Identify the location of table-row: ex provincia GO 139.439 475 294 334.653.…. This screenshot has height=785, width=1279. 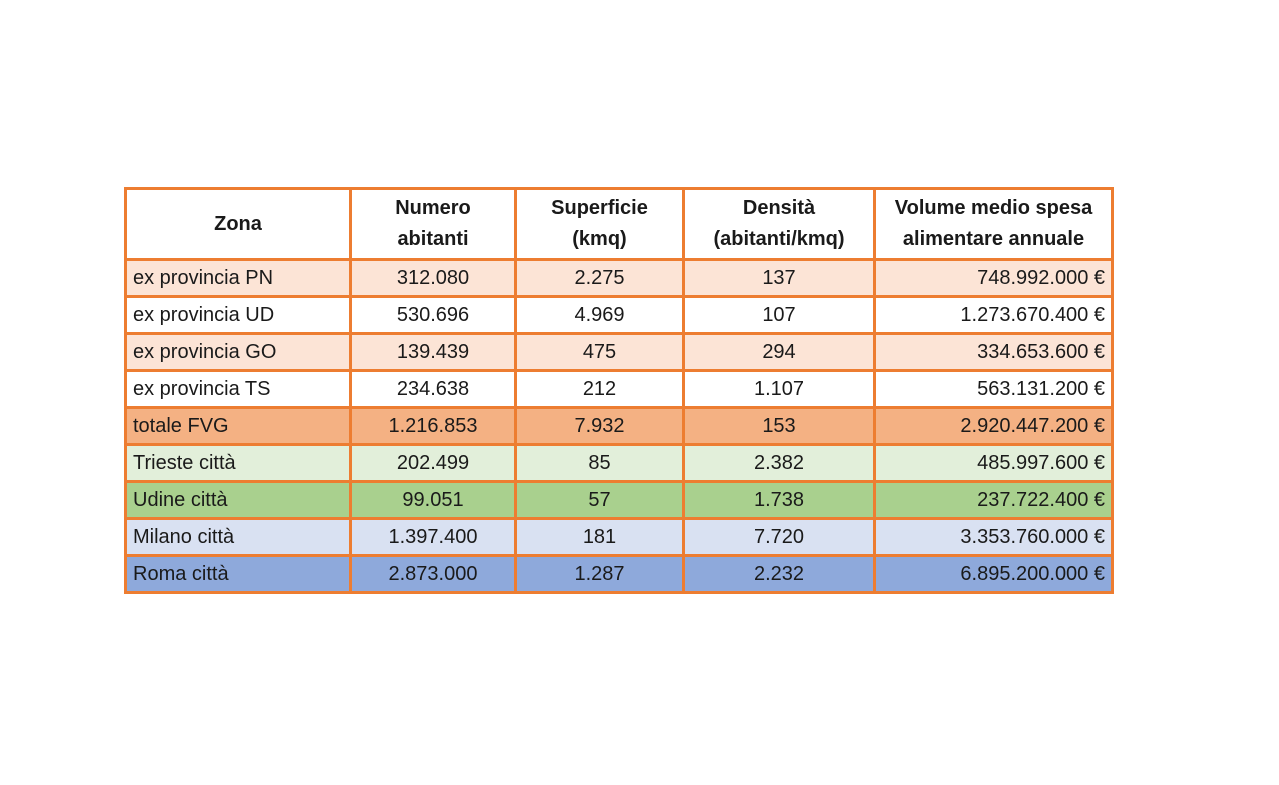
(619, 352).